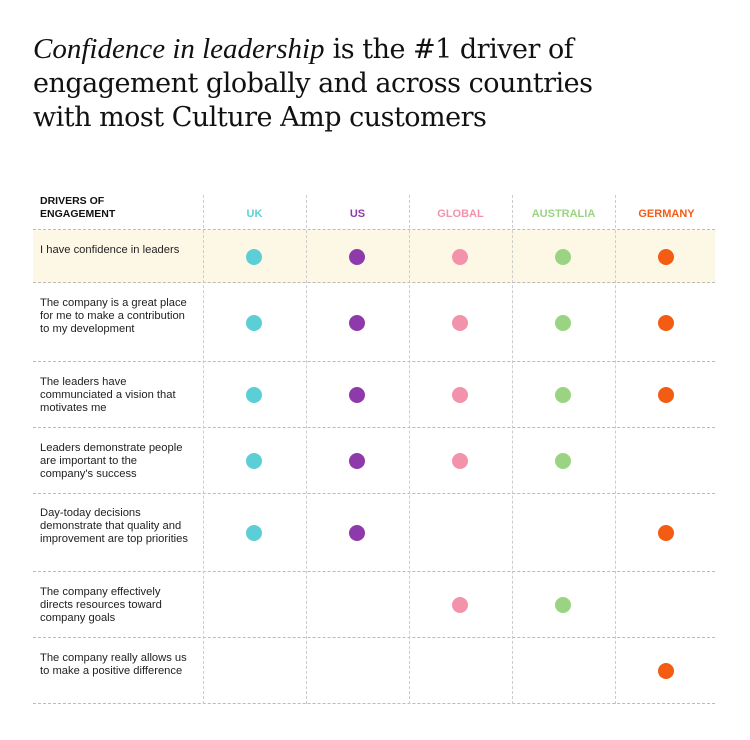 The image size is (750, 740). I want to click on column-header-australia: AUSTRALIA, so click(563, 214).